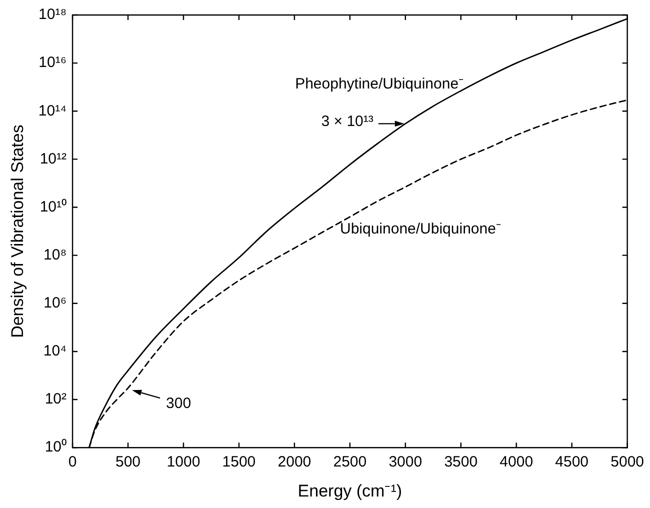 This screenshot has height=508, width=650. What do you see at coordinates (55, 399) in the screenshot?
I see `y-tick-label: 10²` at bounding box center [55, 399].